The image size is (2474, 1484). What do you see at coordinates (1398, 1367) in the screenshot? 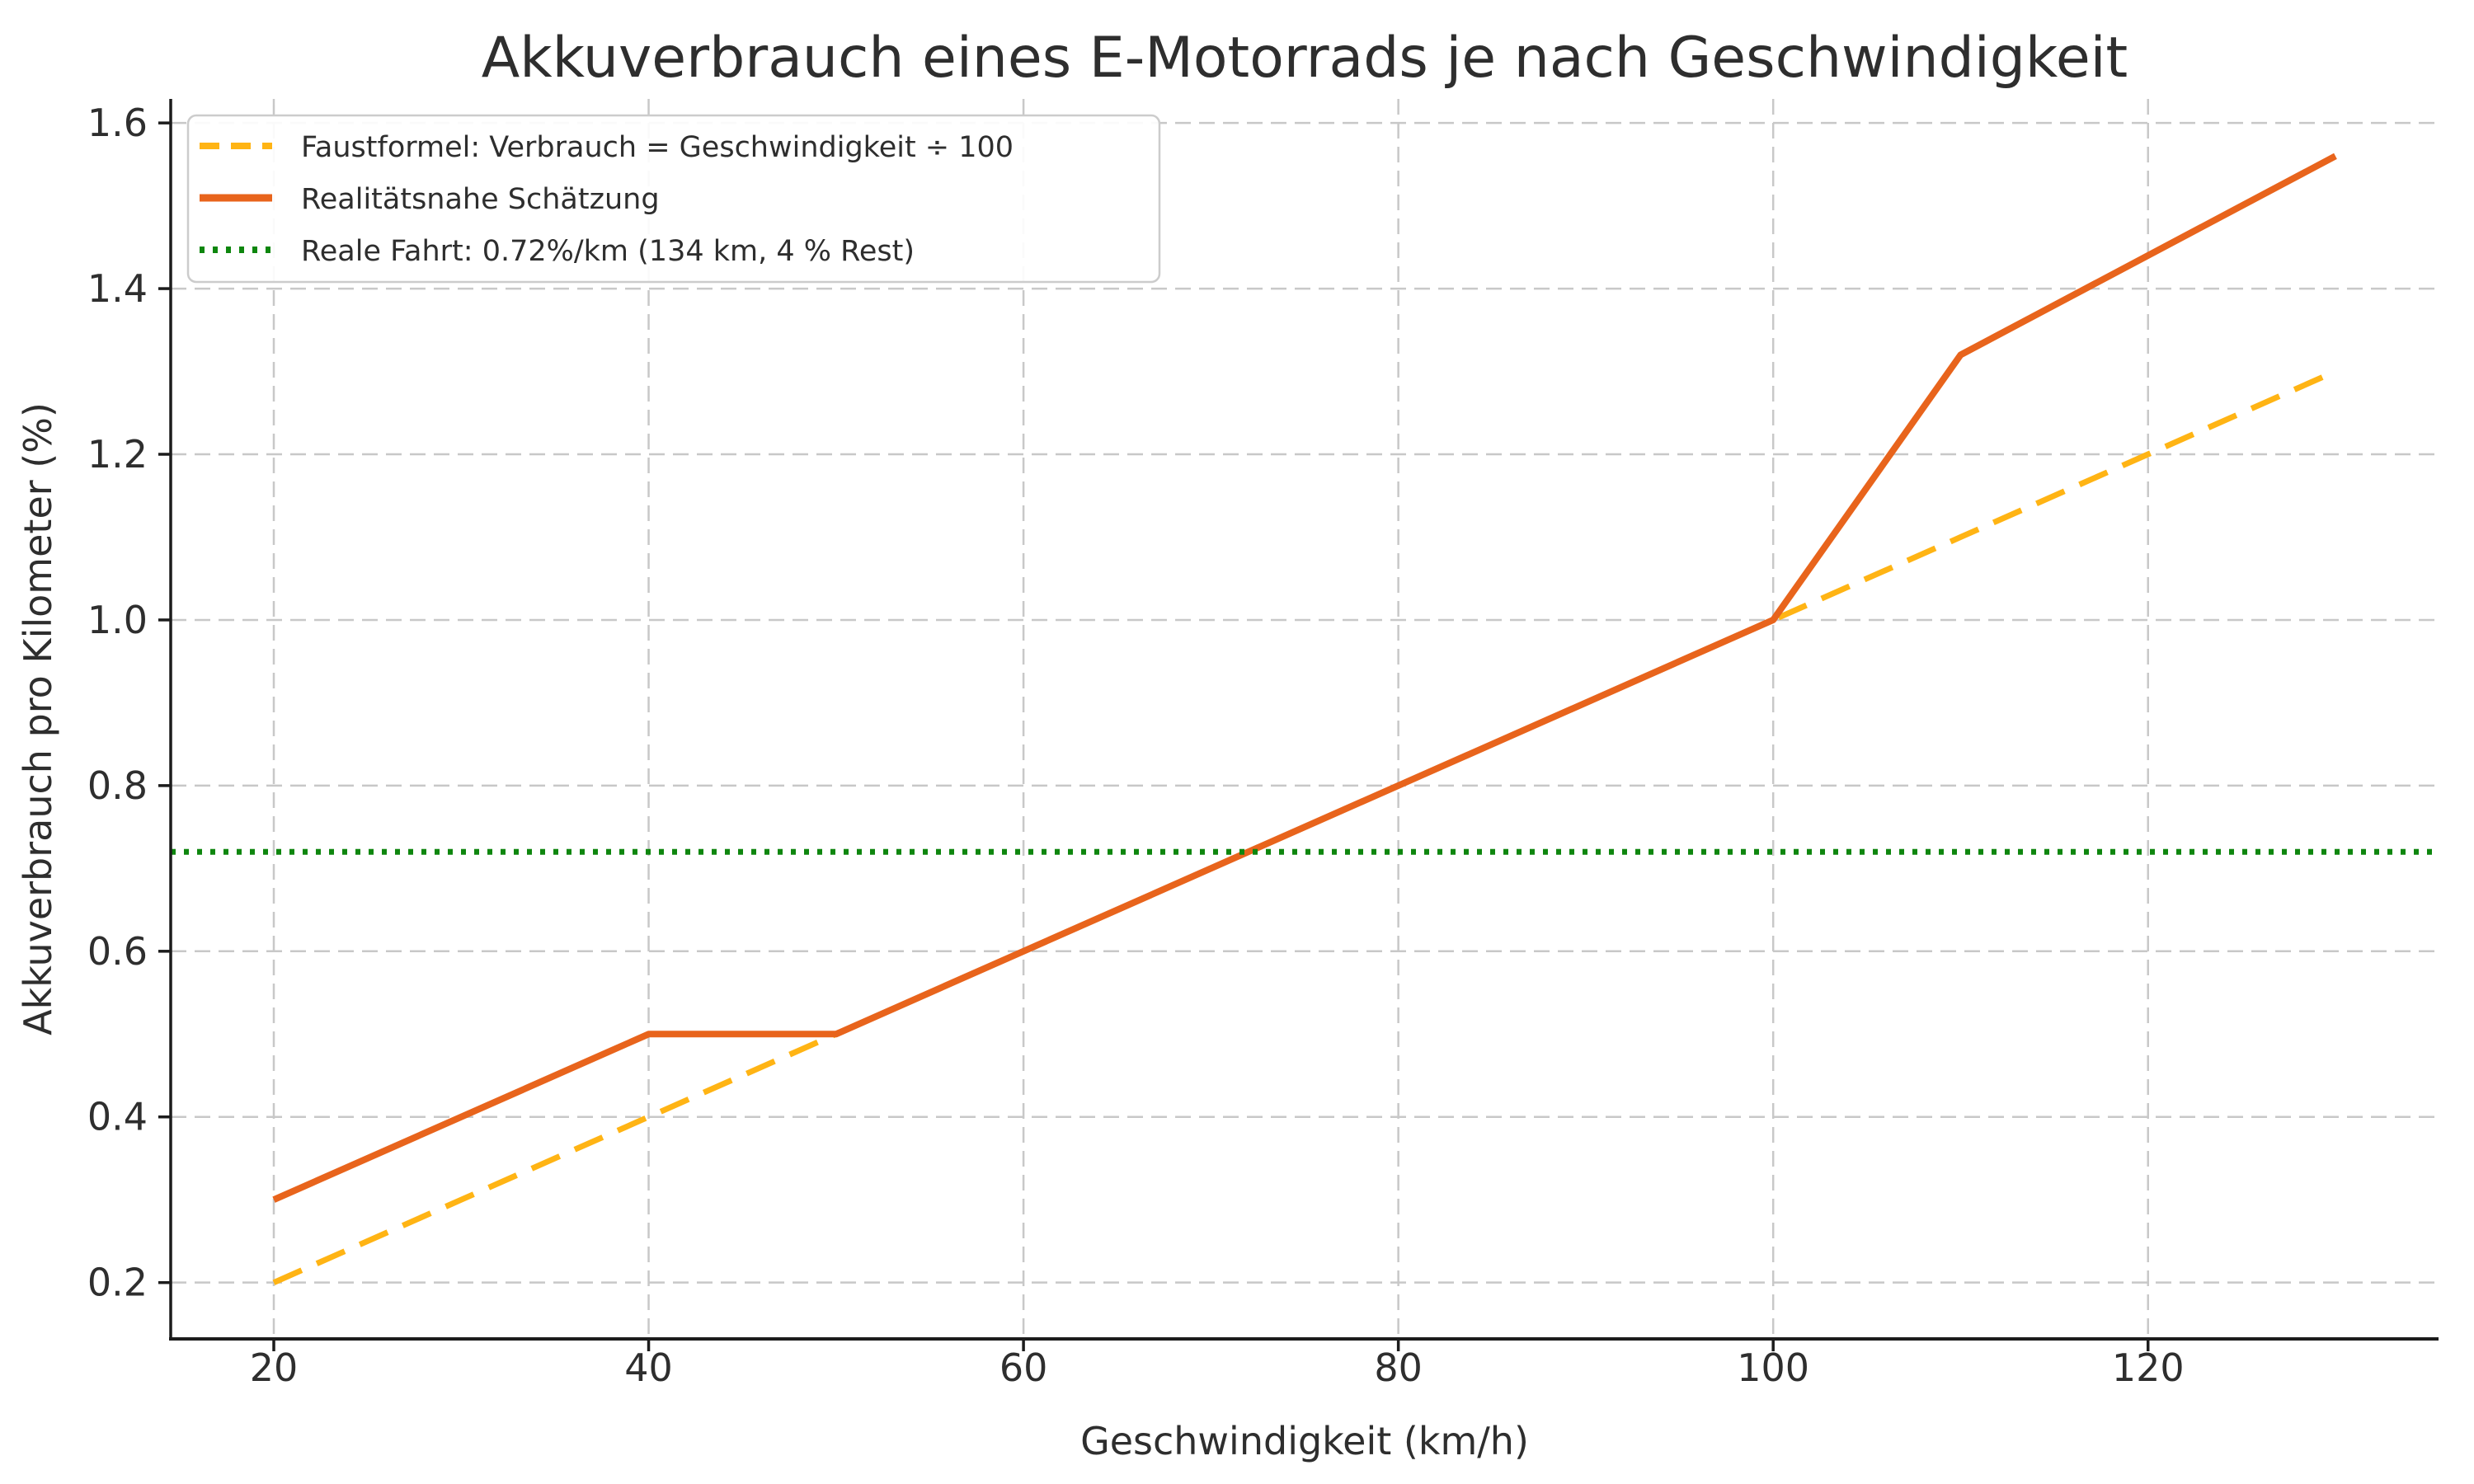
I see `x-tick-label: 80` at bounding box center [1398, 1367].